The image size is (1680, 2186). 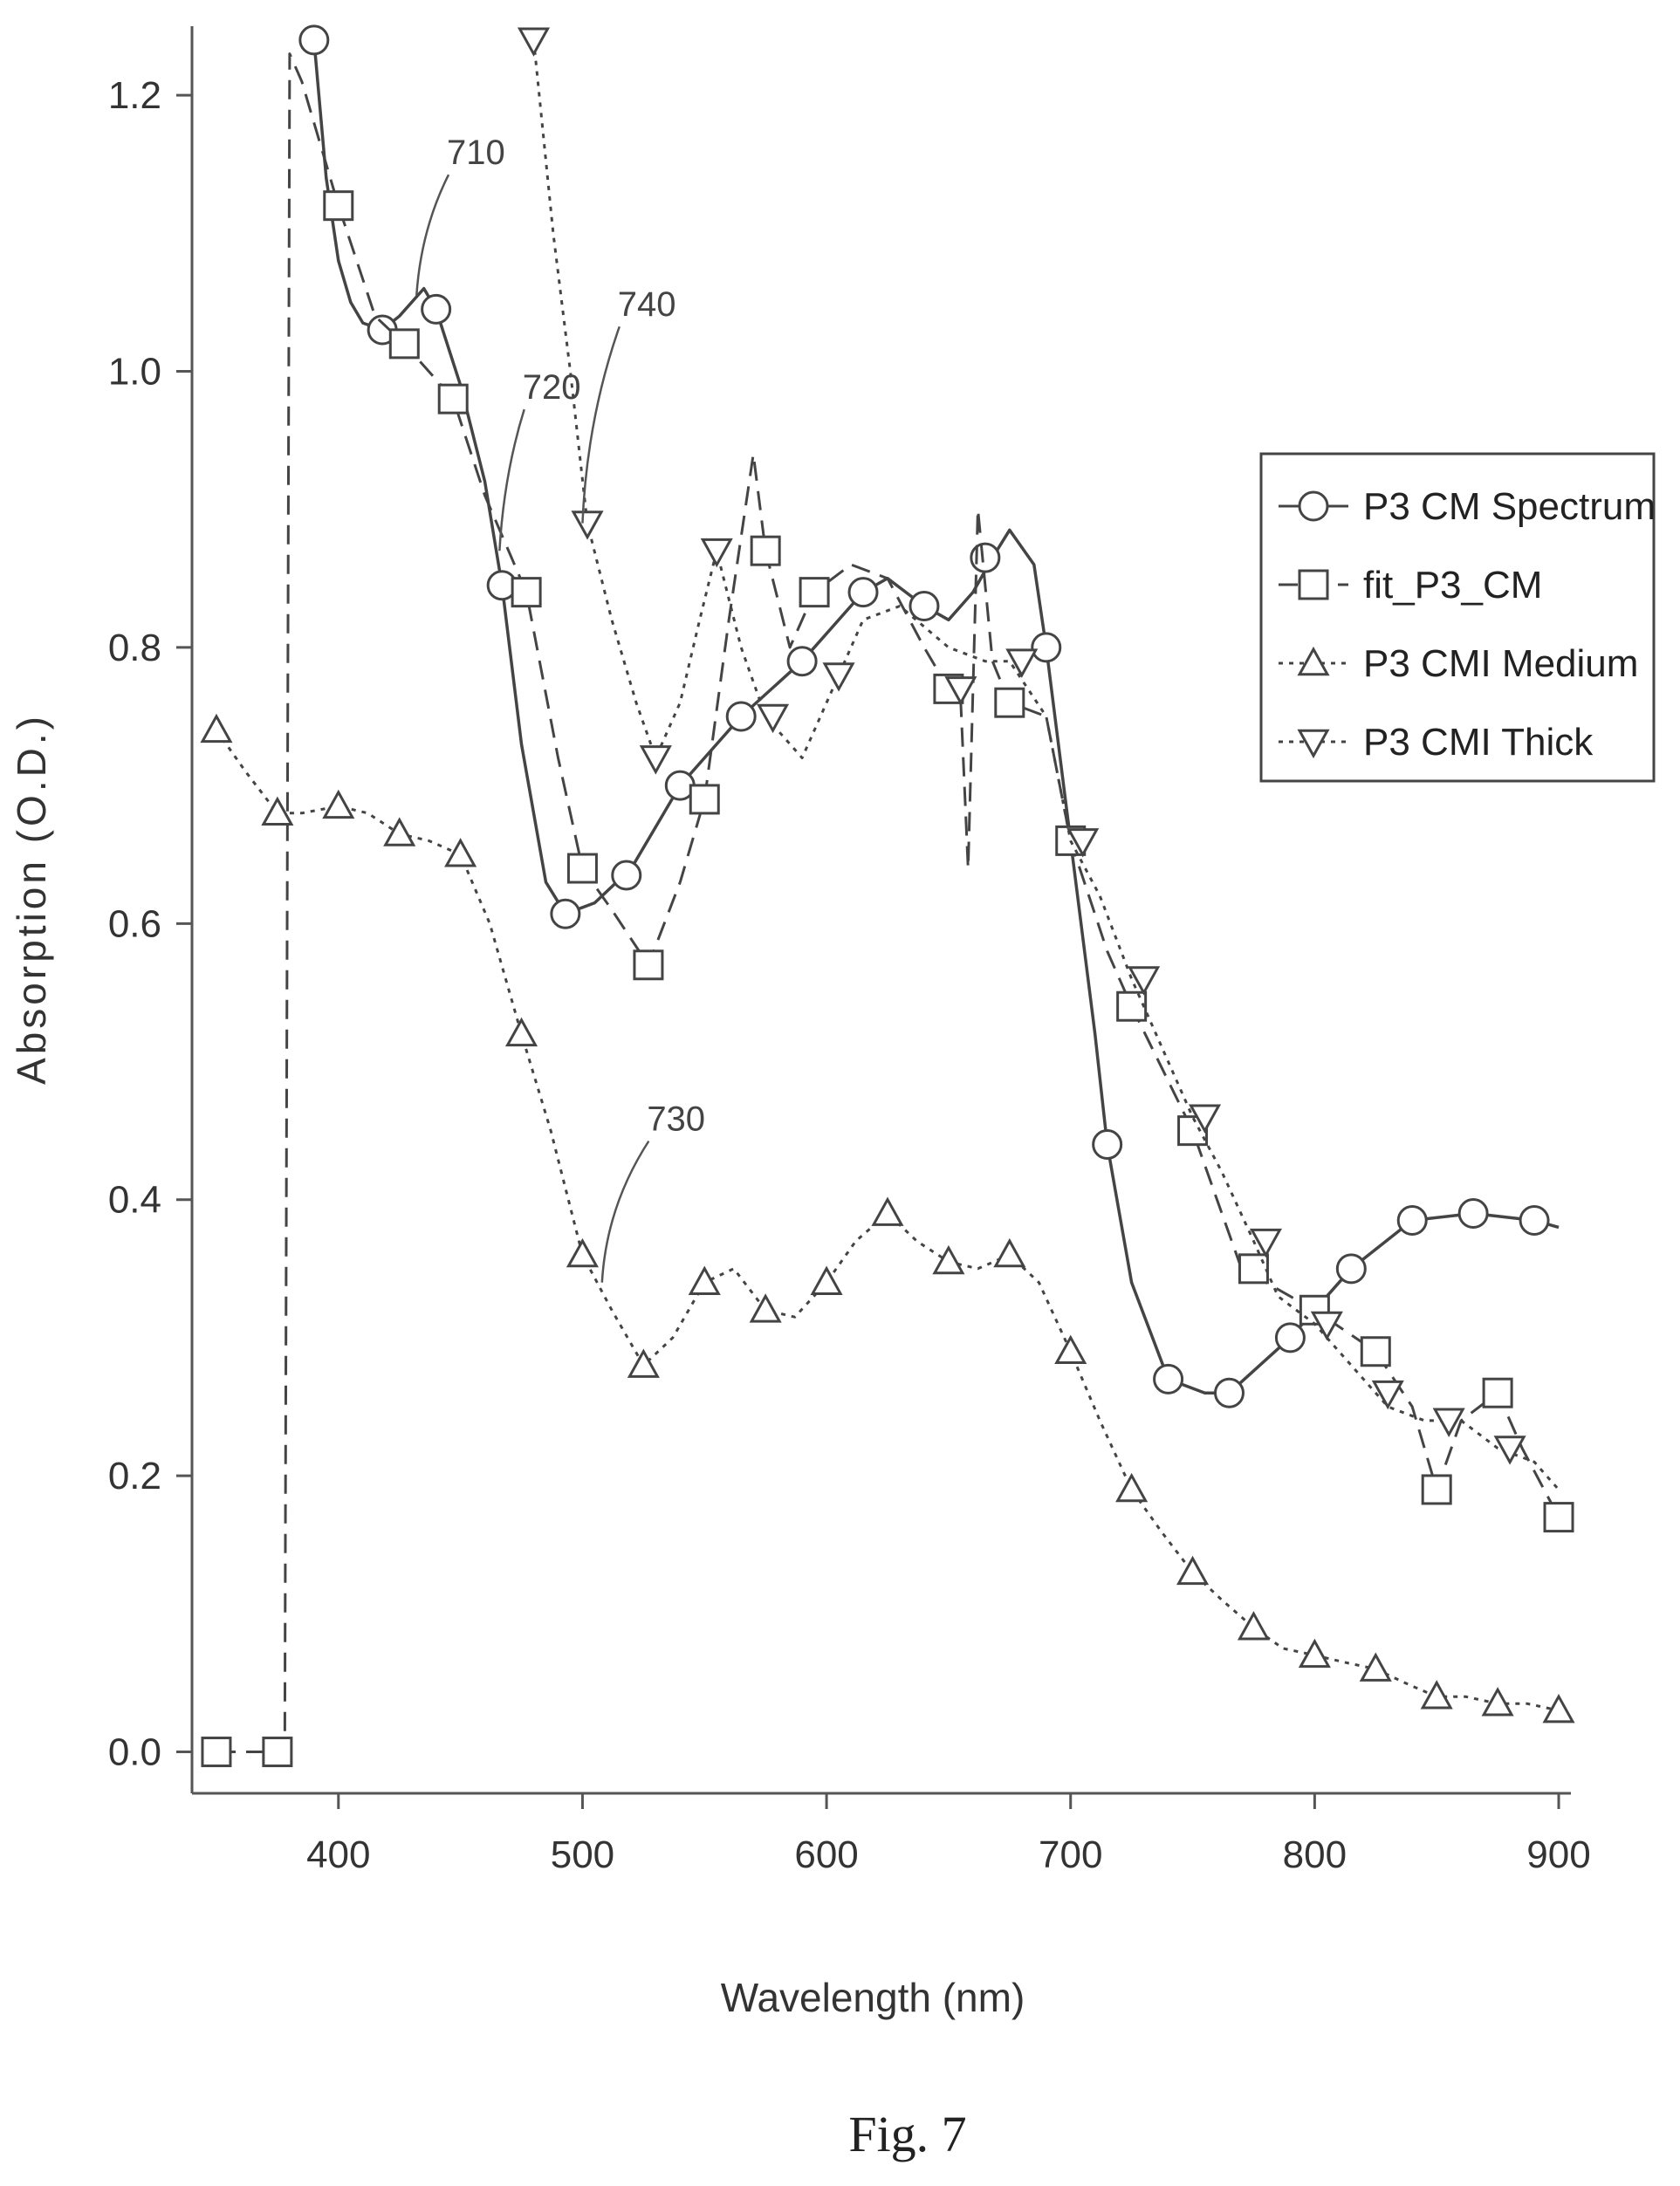 What do you see at coordinates (31, 899) in the screenshot?
I see `y-axis-title: Absorption (O.D.)` at bounding box center [31, 899].